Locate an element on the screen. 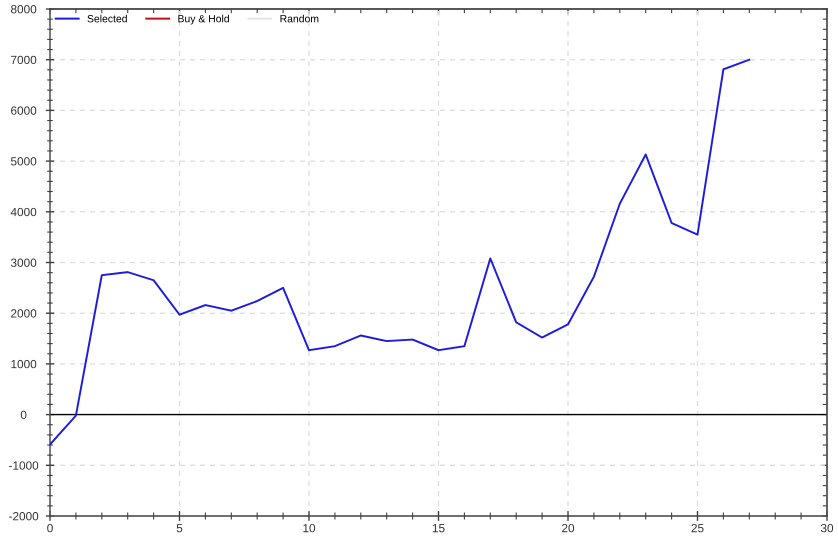 This screenshot has width=838, height=540. y-tick-label: 4000 is located at coordinates (23, 212).